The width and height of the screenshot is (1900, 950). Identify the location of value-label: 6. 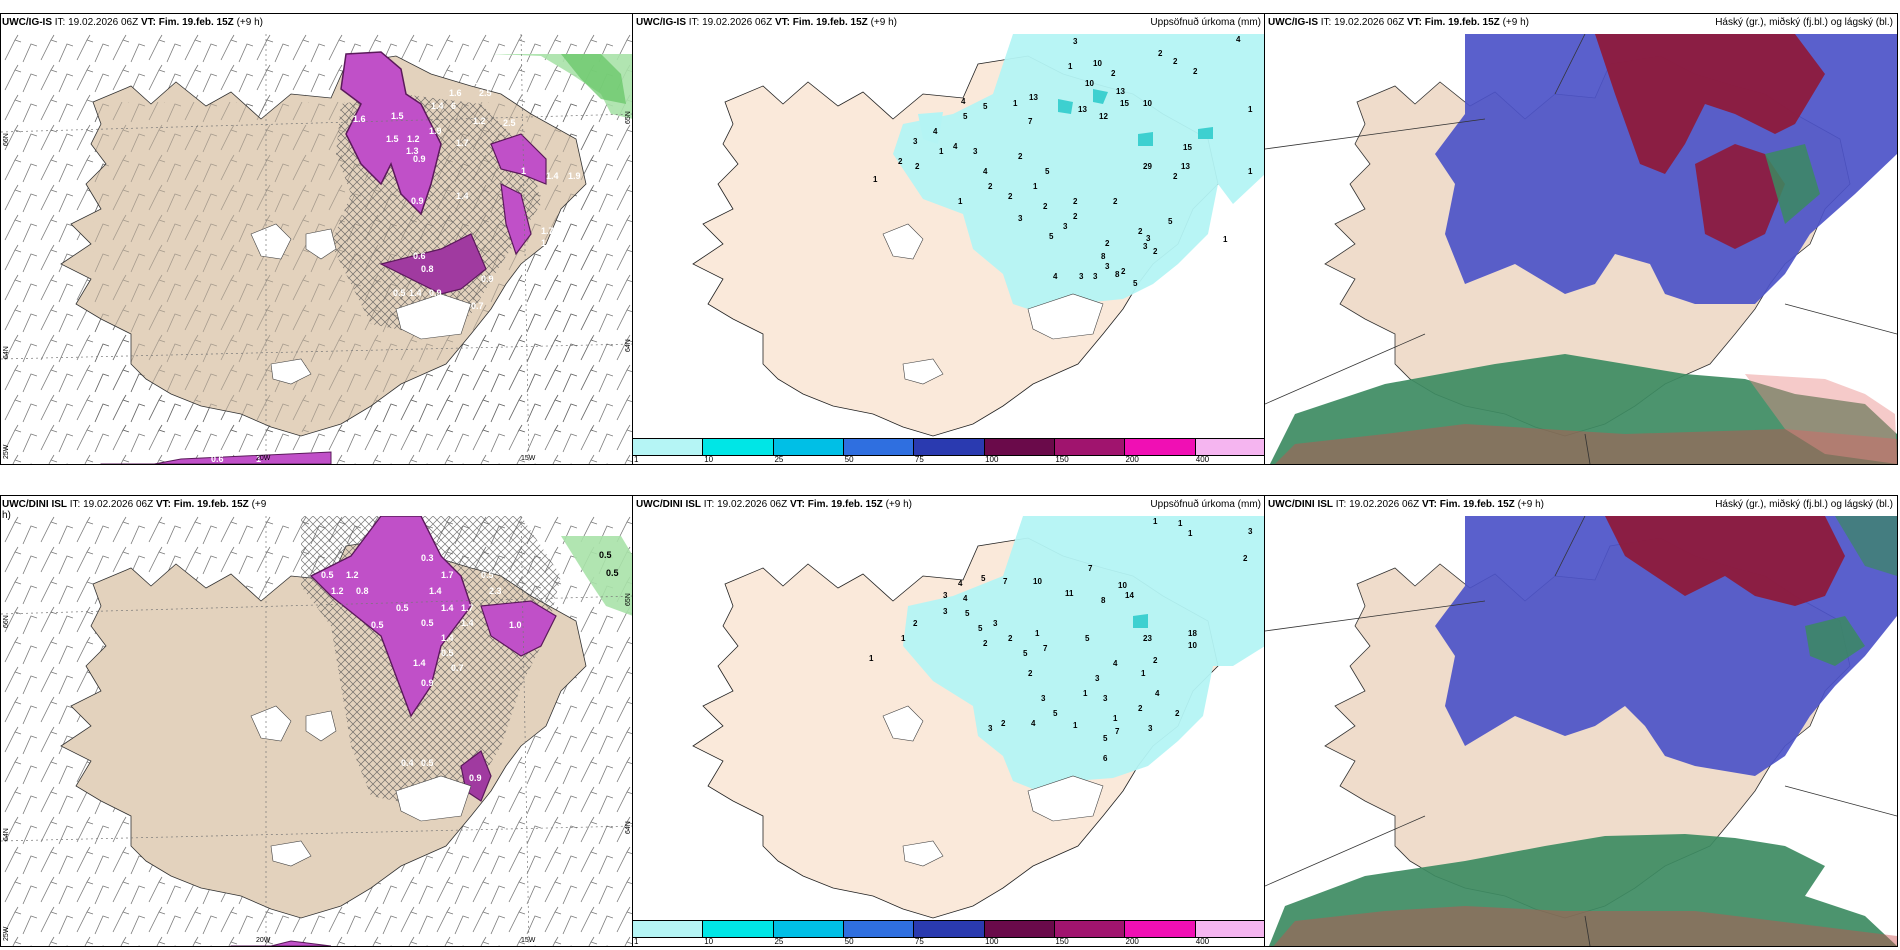
(453, 106).